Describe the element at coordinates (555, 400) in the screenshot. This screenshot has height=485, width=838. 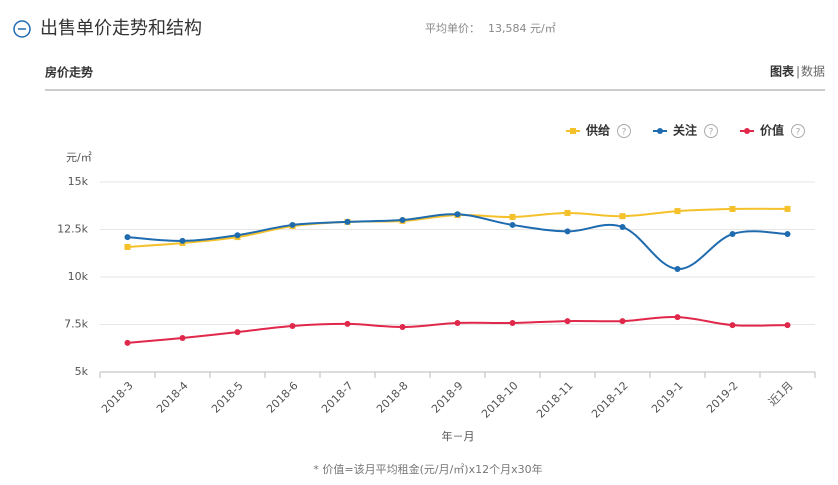
I see `x-tick-label: 2018-11` at that location.